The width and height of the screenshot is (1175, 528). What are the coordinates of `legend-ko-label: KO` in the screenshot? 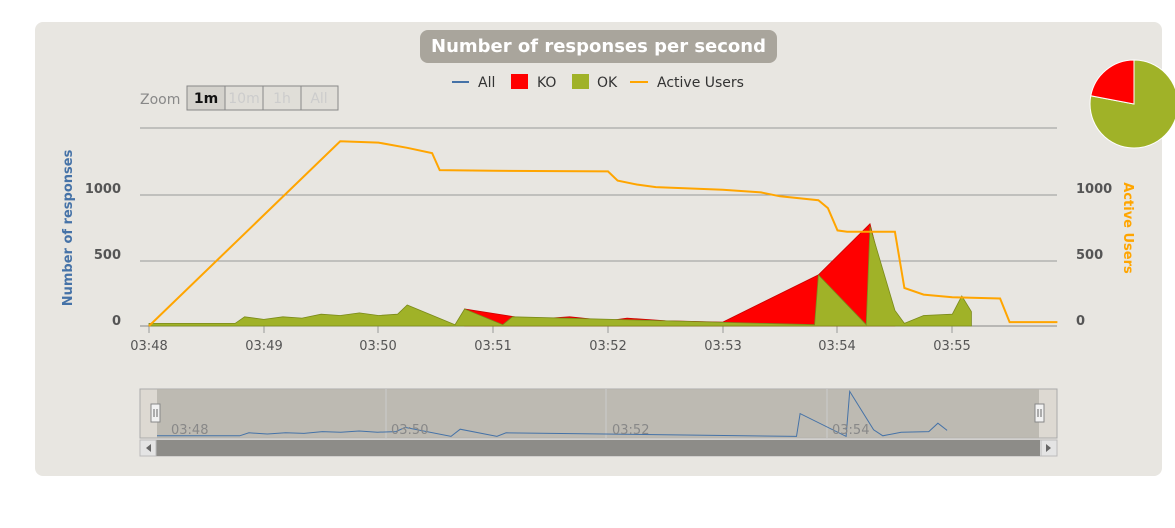 It's located at (546, 83).